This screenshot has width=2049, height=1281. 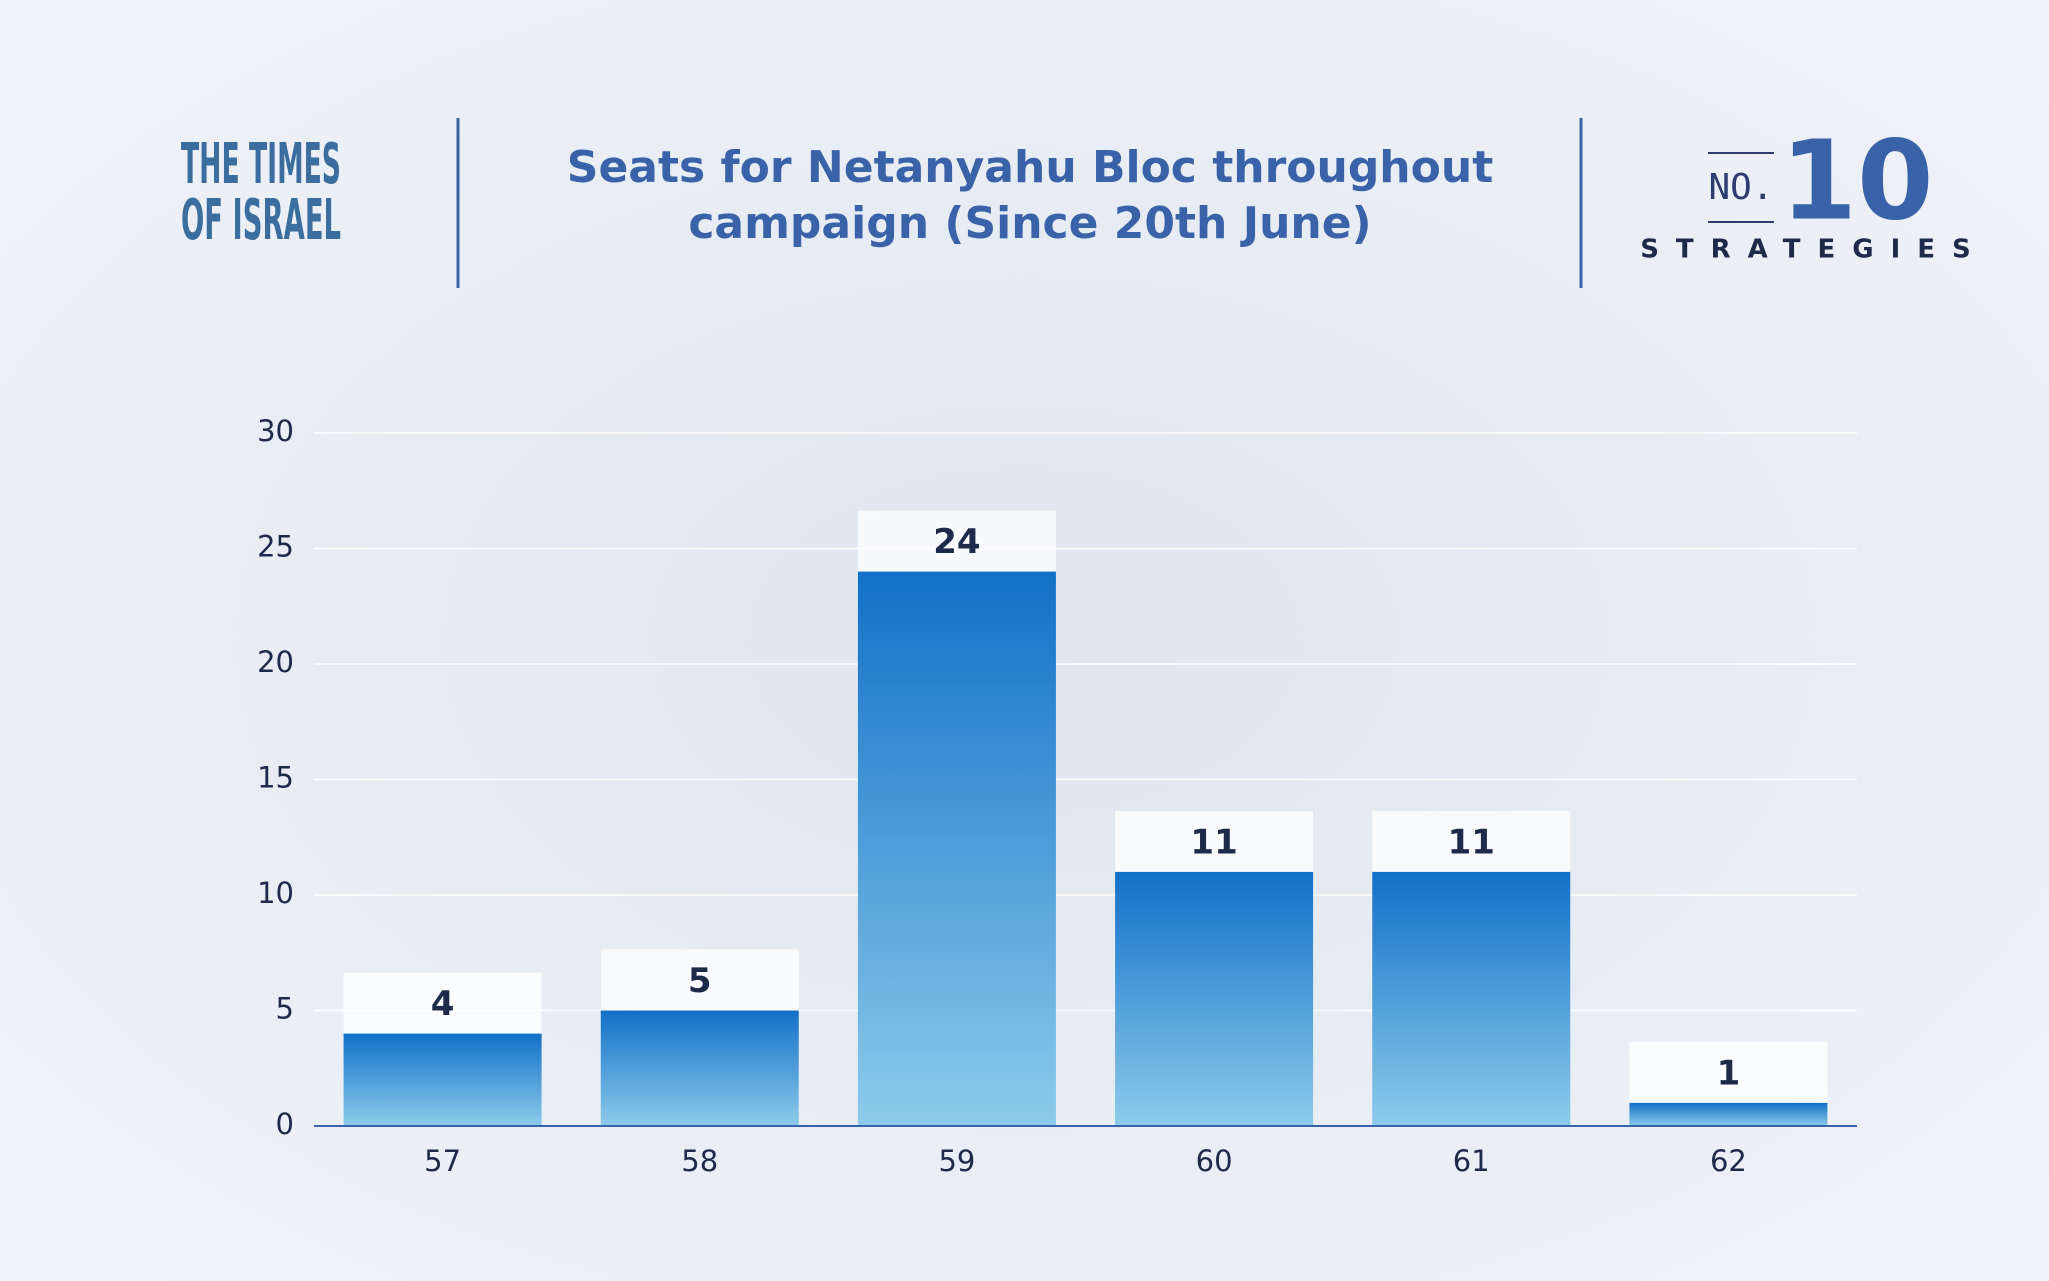 I want to click on data-label: 5, so click(x=700, y=981).